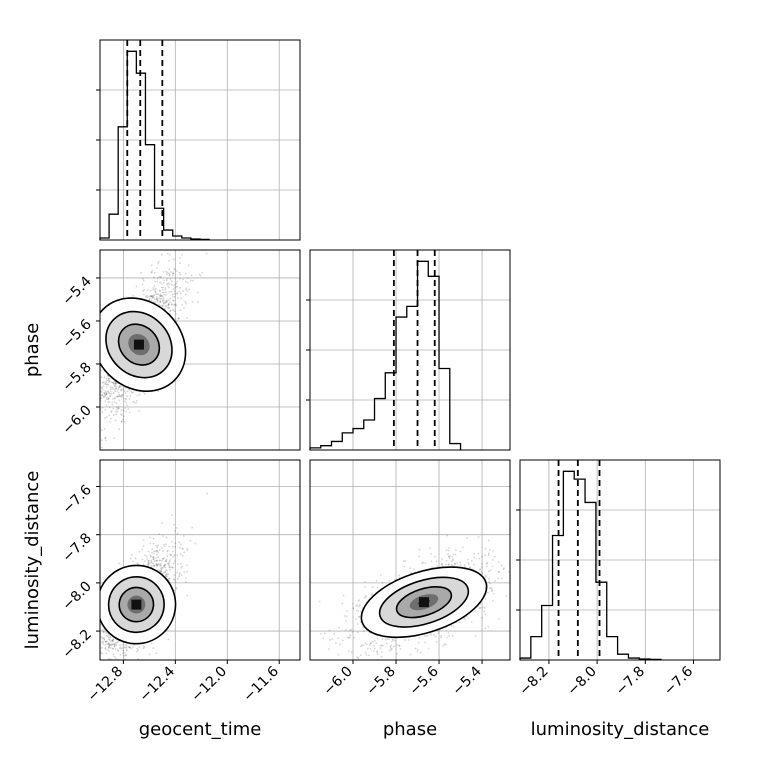 The image size is (760, 760). Describe the element at coordinates (200, 350) in the screenshot. I see `panel-frame` at that location.